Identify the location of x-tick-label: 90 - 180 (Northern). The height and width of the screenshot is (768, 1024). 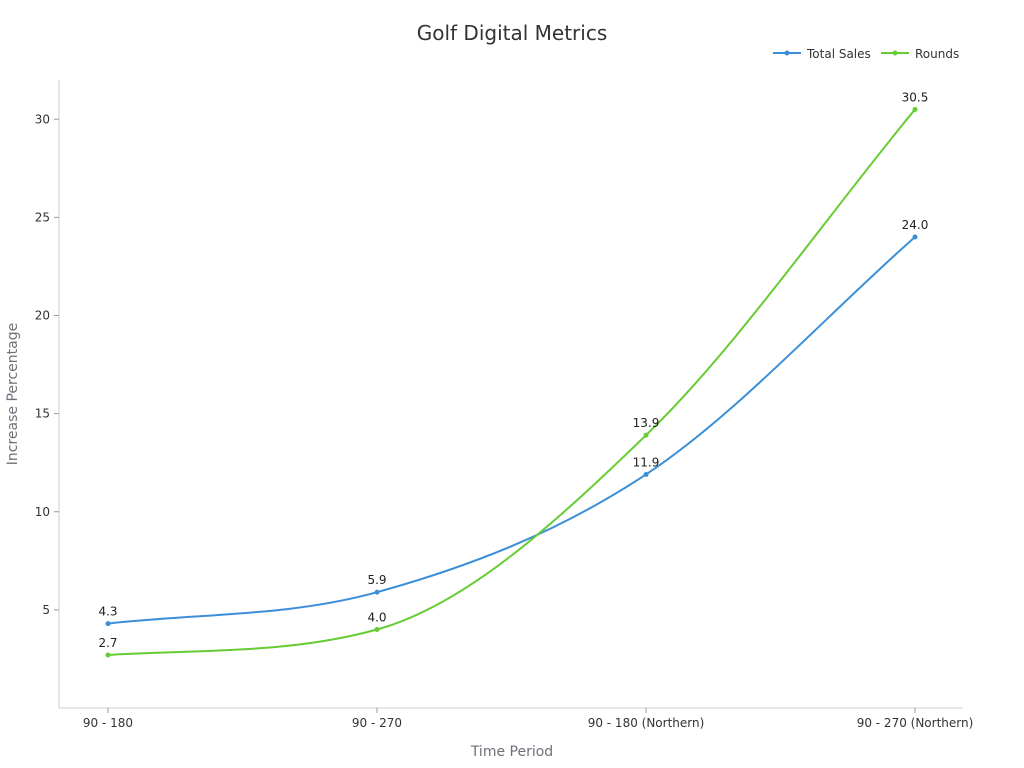
(646, 723).